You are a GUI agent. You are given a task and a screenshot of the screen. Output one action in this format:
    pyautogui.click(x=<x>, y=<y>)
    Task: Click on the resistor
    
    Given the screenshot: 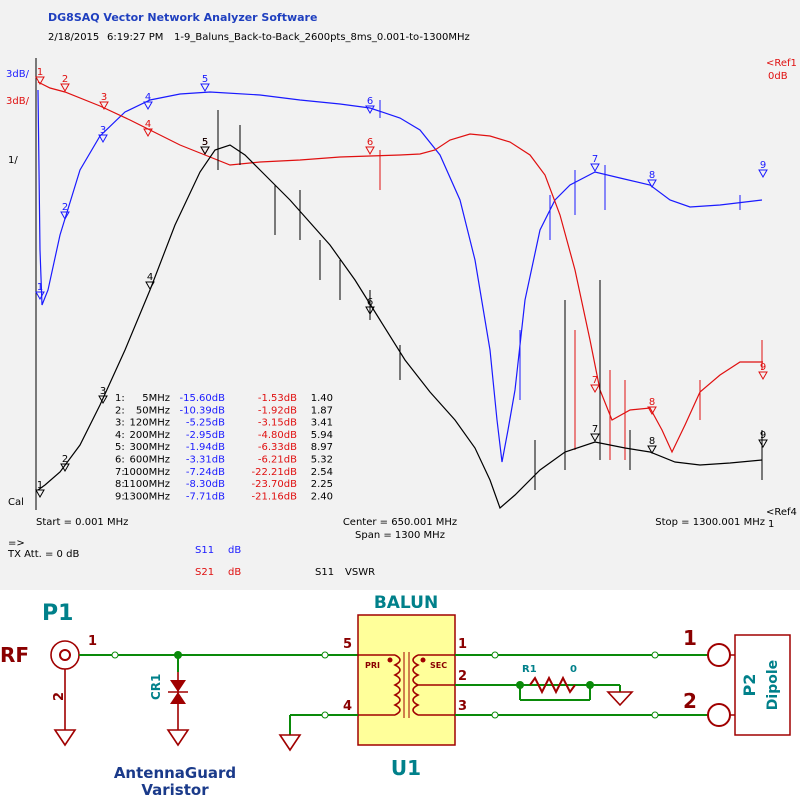 What is the action you would take?
    pyautogui.click(x=552, y=685)
    